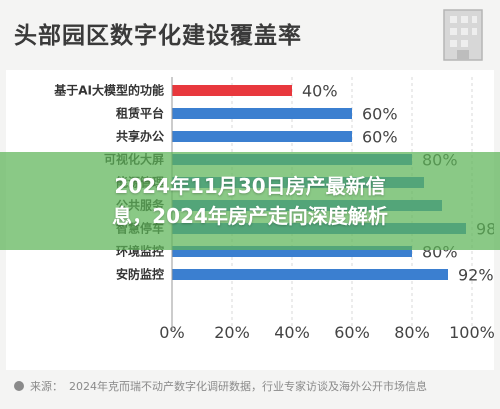 The image size is (500, 409). Describe the element at coordinates (108, 90) in the screenshot. I see `category-label: 基于AI大模型的功能` at that location.